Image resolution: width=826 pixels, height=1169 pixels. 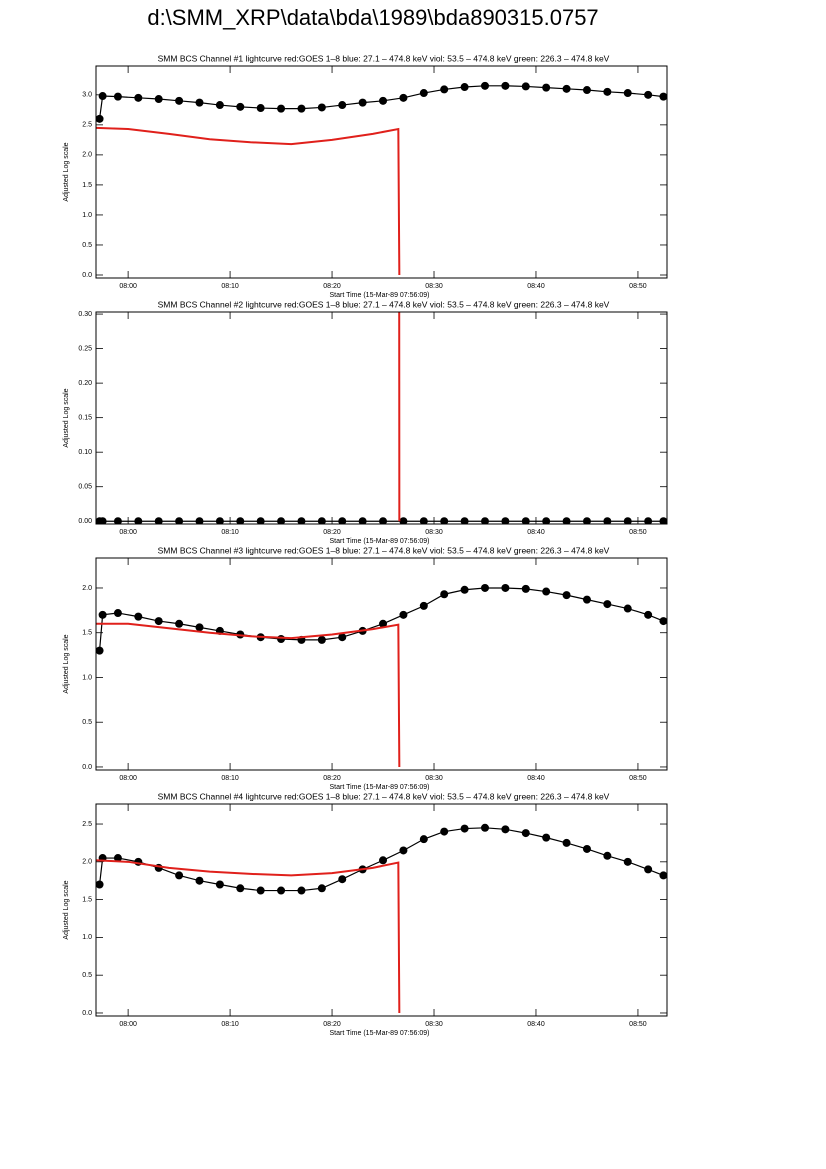 I want to click on y-tick-label: 3.0, so click(x=87, y=95).